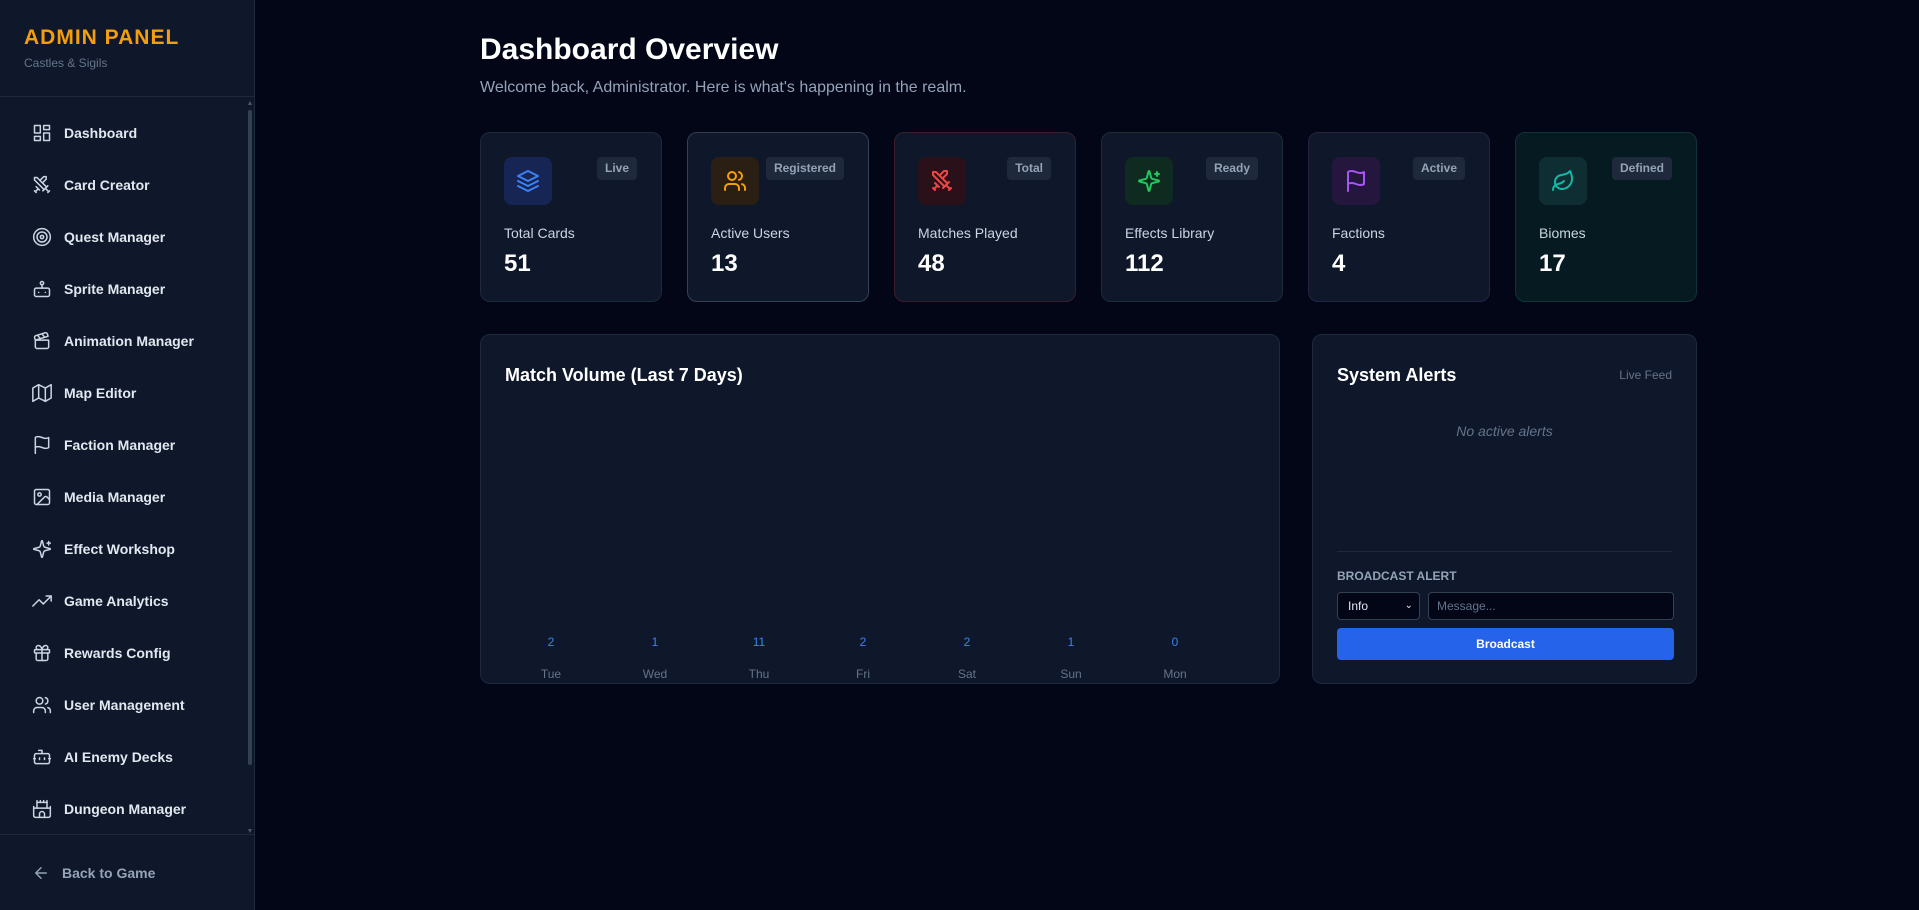 The width and height of the screenshot is (1919, 910). What do you see at coordinates (759, 658) in the screenshot?
I see `bar-group-thu: 11 Thu` at bounding box center [759, 658].